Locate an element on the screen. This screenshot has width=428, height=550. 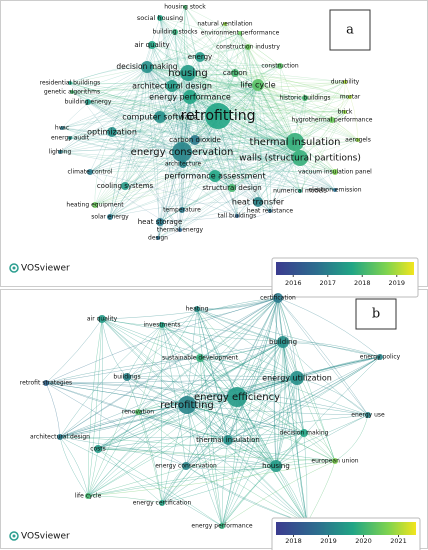
node-label: residential buildings is located at coordinates (70, 83).